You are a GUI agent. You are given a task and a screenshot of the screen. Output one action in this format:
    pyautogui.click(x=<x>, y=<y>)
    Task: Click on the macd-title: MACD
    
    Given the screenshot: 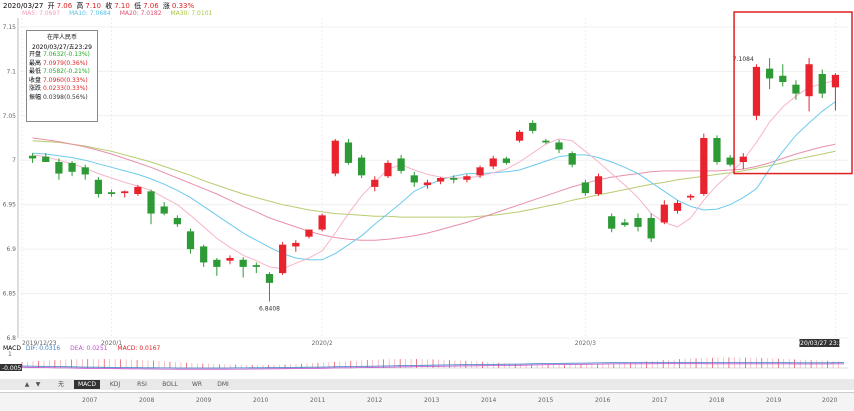 What is the action you would take?
    pyautogui.click(x=12, y=348)
    